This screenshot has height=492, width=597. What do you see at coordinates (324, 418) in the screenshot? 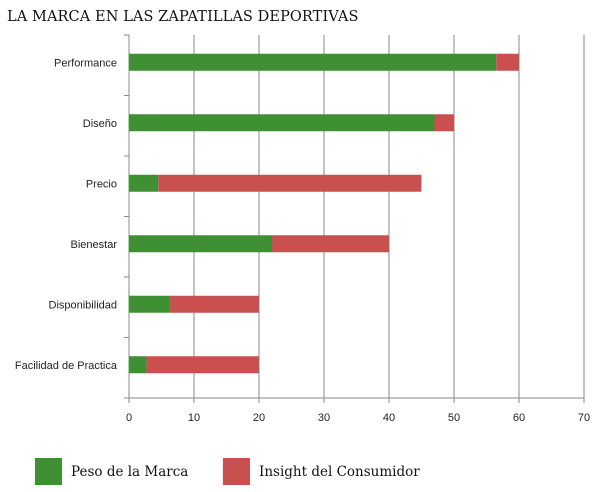
I see `x-tick-label: 30` at bounding box center [324, 418].